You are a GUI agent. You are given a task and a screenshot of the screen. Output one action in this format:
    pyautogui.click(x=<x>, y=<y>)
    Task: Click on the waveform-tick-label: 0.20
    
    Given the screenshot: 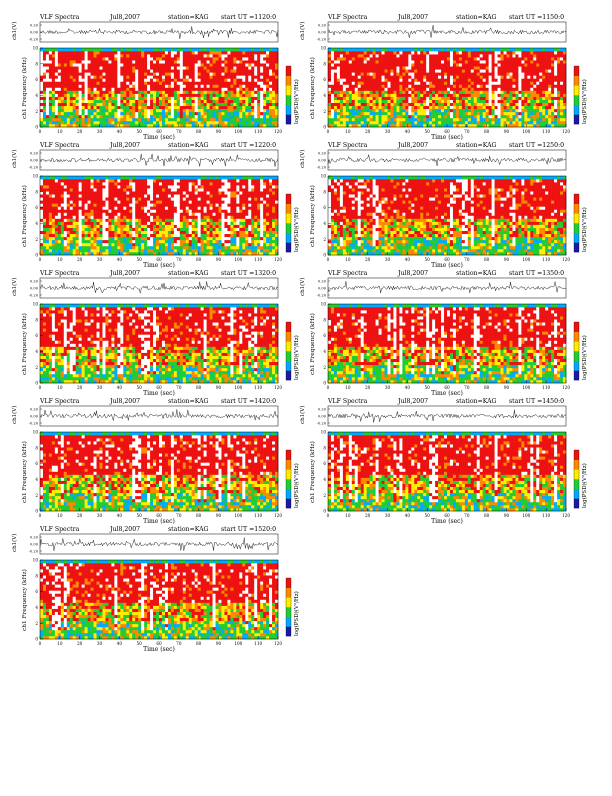 What is the action you would take?
    pyautogui.click(x=34, y=154)
    